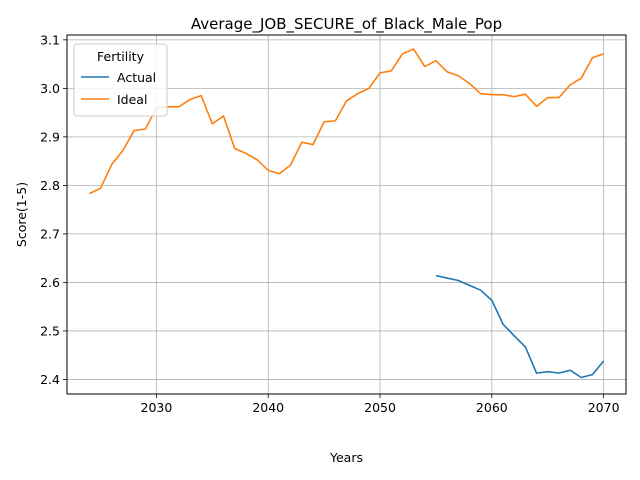  What do you see at coordinates (53, 209) in the screenshot?
I see `y-axis-ticks: 2.4 2.5 2.6 2.7 2.8 2.9 3.0 3.1` at bounding box center [53, 209].